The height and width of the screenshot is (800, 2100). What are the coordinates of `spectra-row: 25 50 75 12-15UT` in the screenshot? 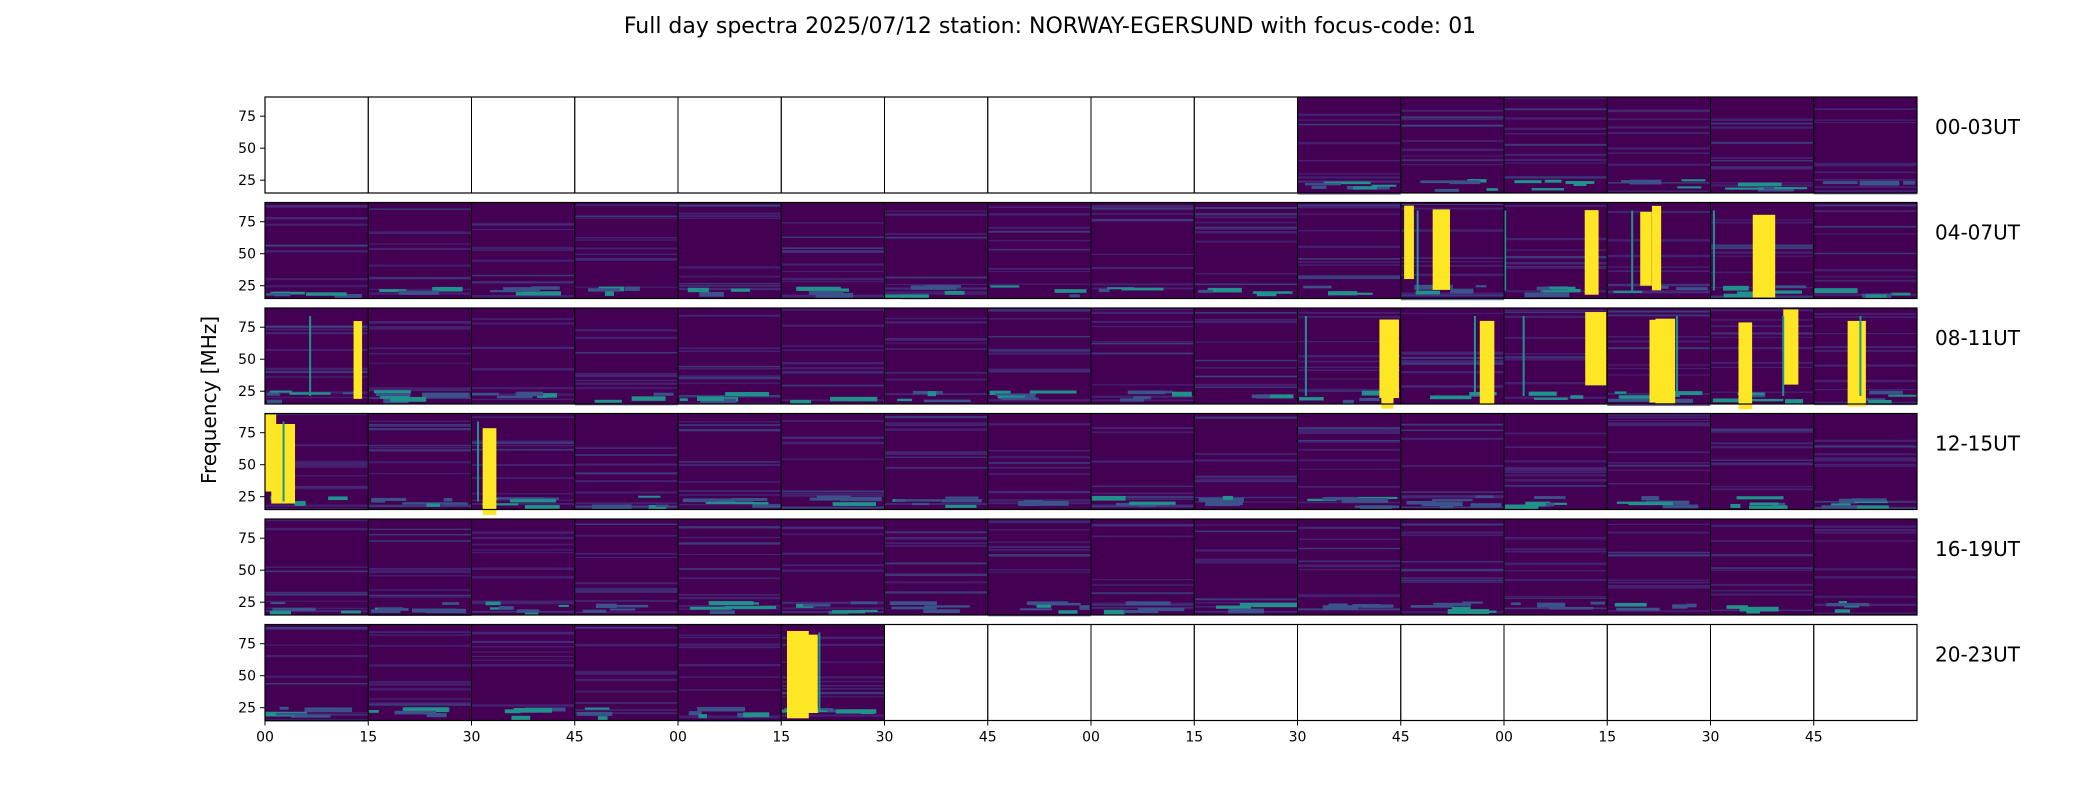 It's located at (1129, 463).